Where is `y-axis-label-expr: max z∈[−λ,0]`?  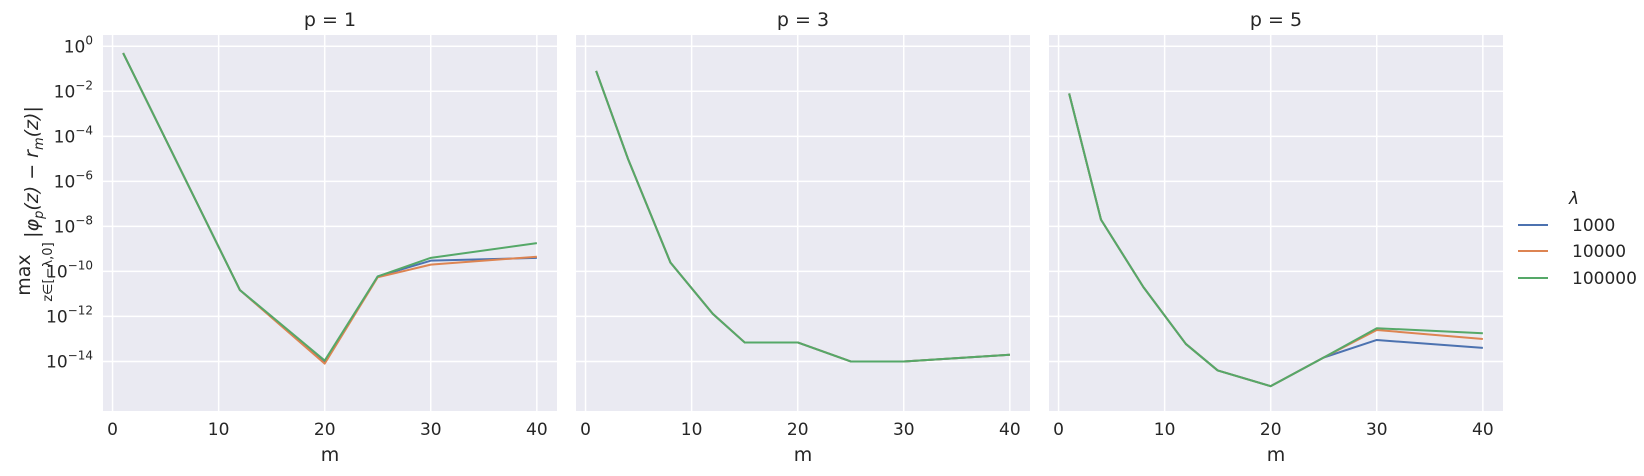
y-axis-label-expr: max z∈[−λ,0] is located at coordinates (34, 271).